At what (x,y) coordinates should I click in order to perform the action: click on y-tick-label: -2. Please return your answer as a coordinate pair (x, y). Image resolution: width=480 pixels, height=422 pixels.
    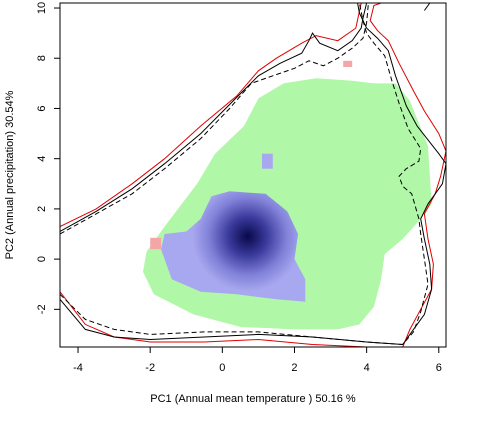
    Looking at the image, I should click on (42, 309).